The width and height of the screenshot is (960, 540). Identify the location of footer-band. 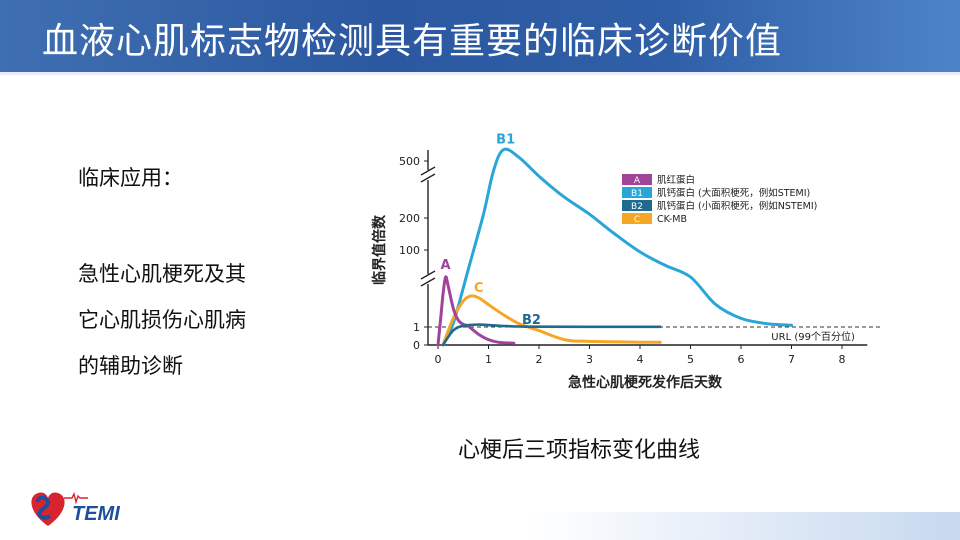
(480, 526).